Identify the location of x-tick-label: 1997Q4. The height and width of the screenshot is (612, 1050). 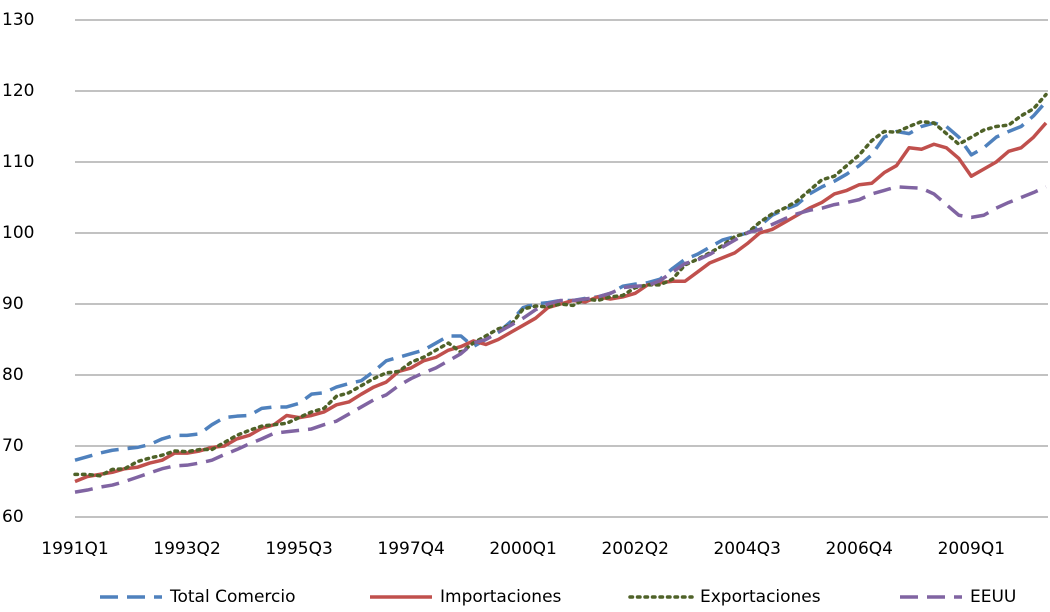
(410, 549).